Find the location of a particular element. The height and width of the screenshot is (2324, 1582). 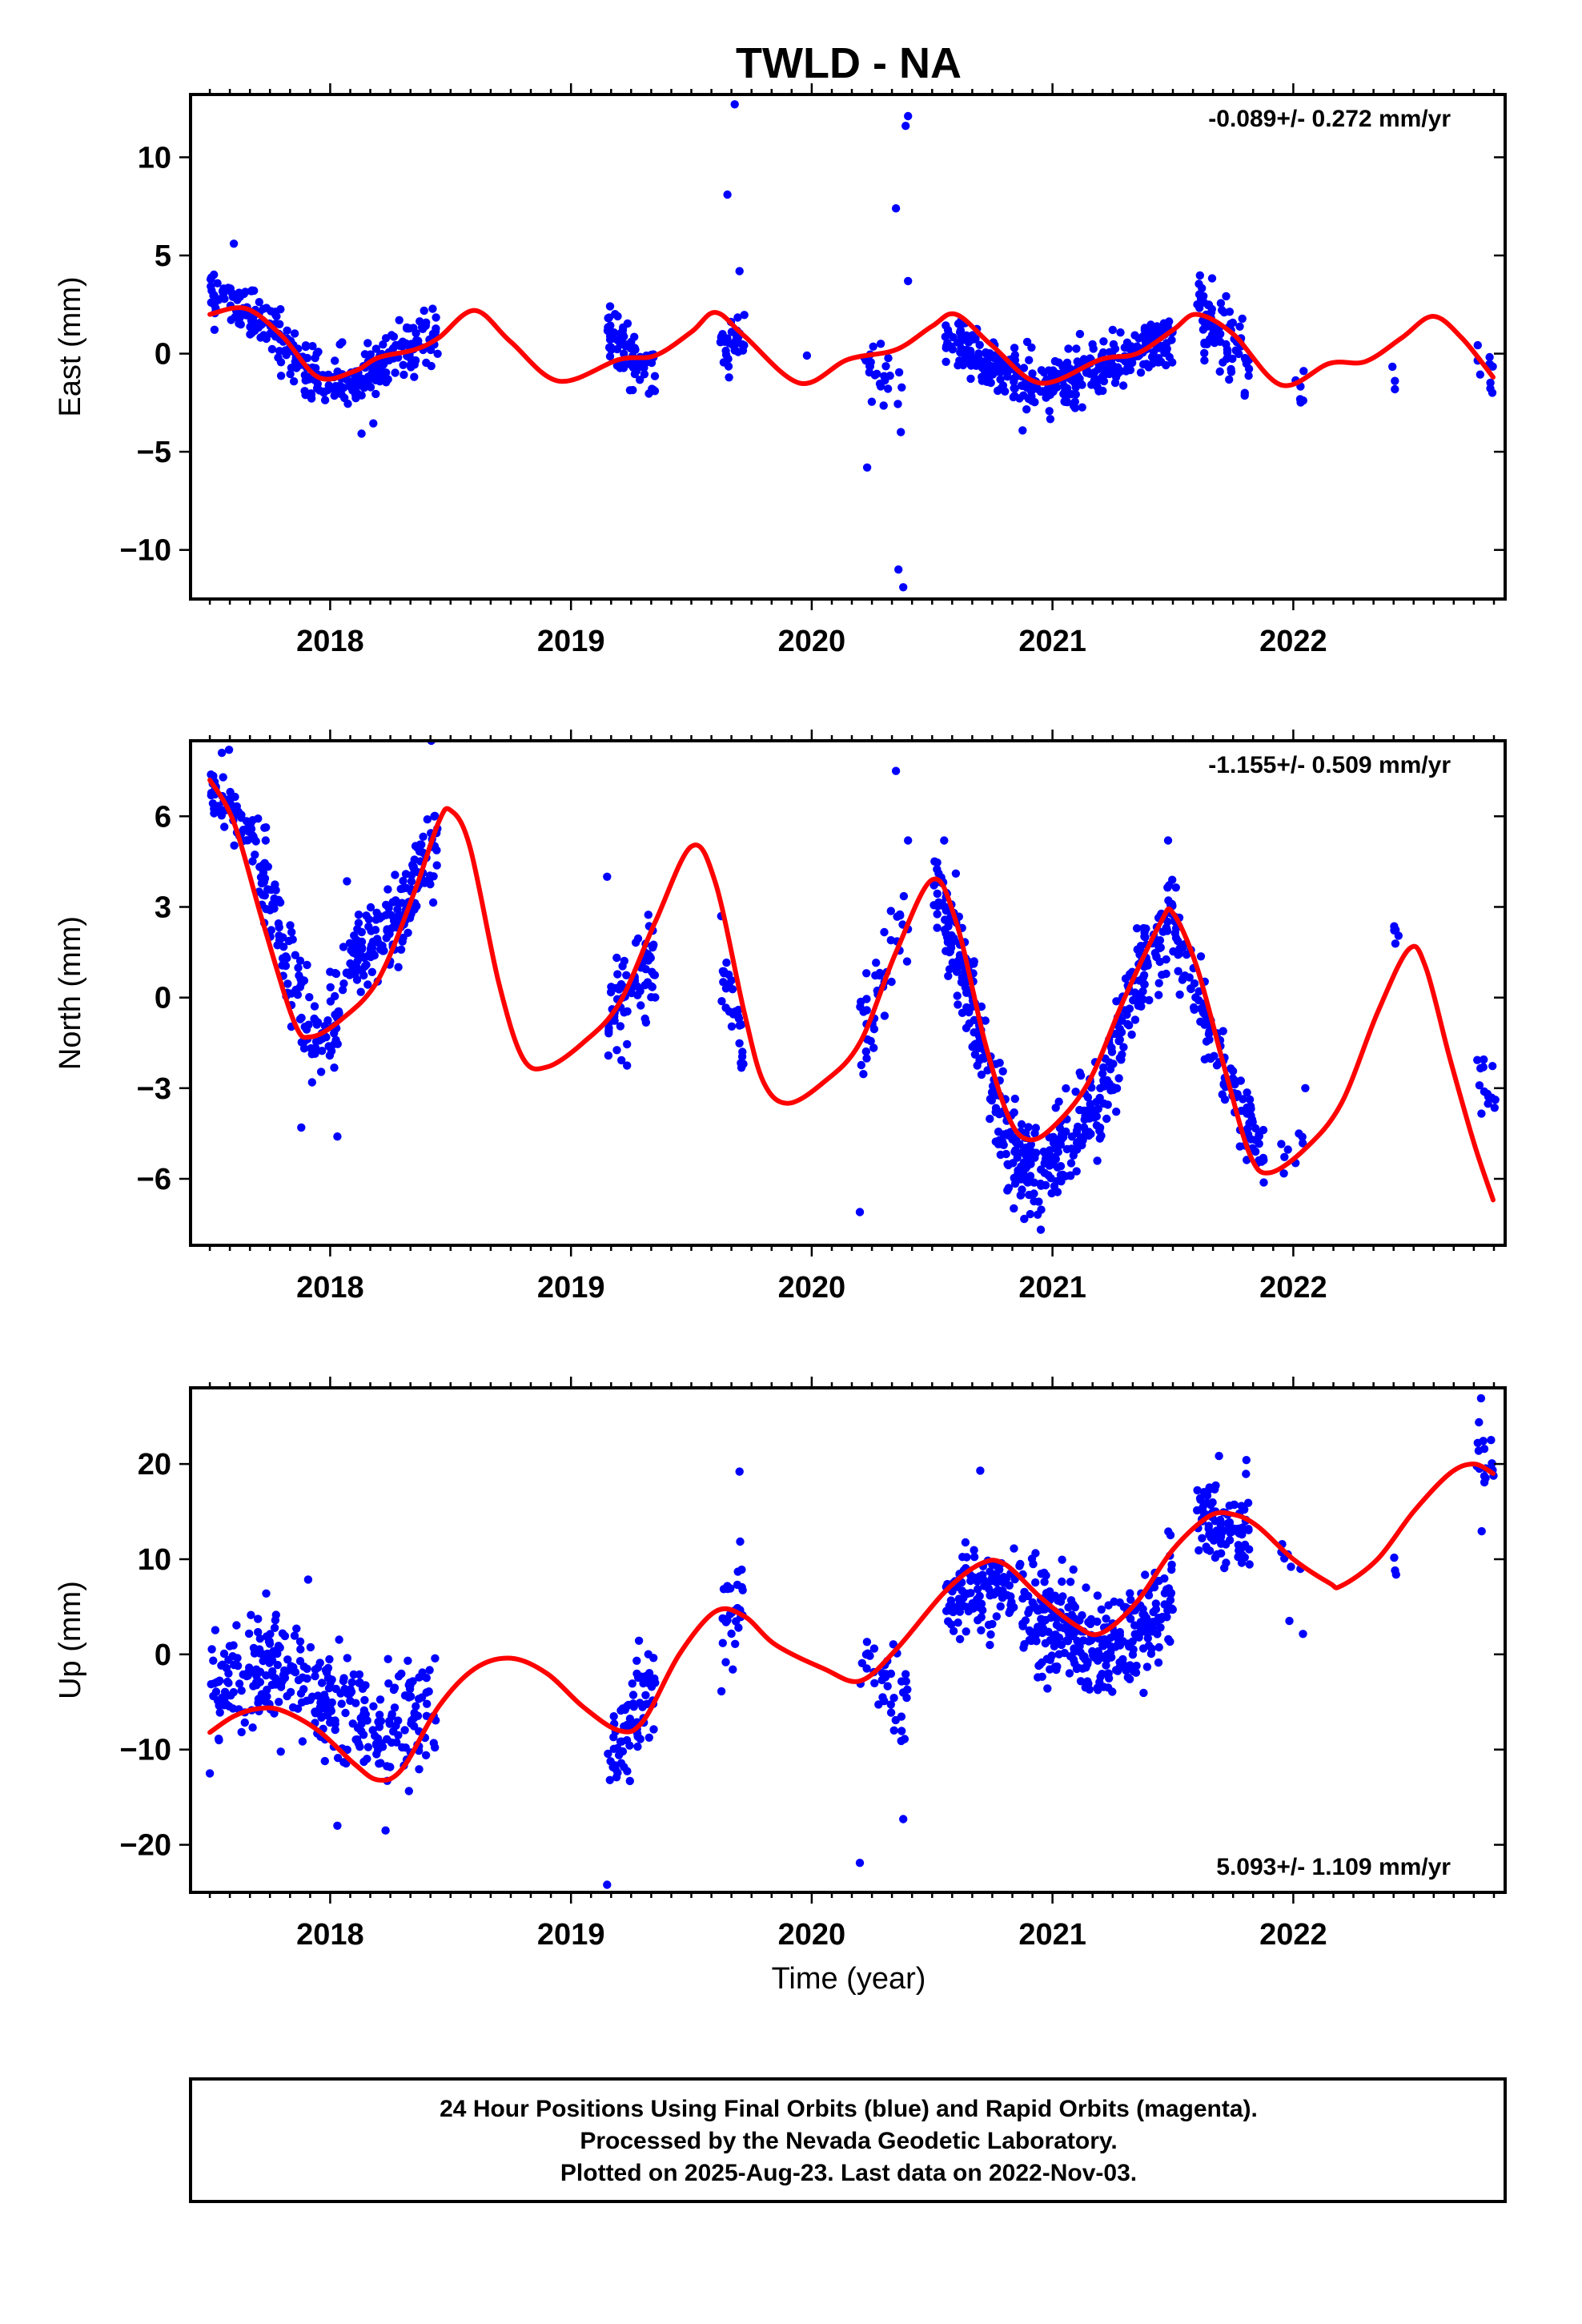

rate-annotation: -0.089+/- 0.272 mm/yr is located at coordinates (1329, 119).